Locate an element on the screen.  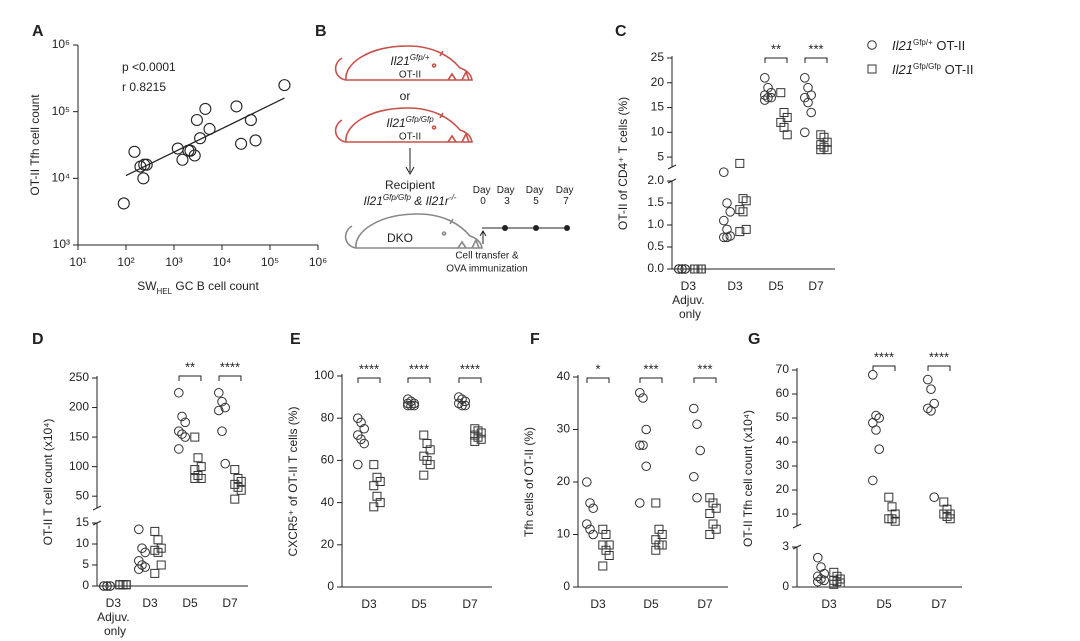
arrow-head is located at coordinates (483, 233).